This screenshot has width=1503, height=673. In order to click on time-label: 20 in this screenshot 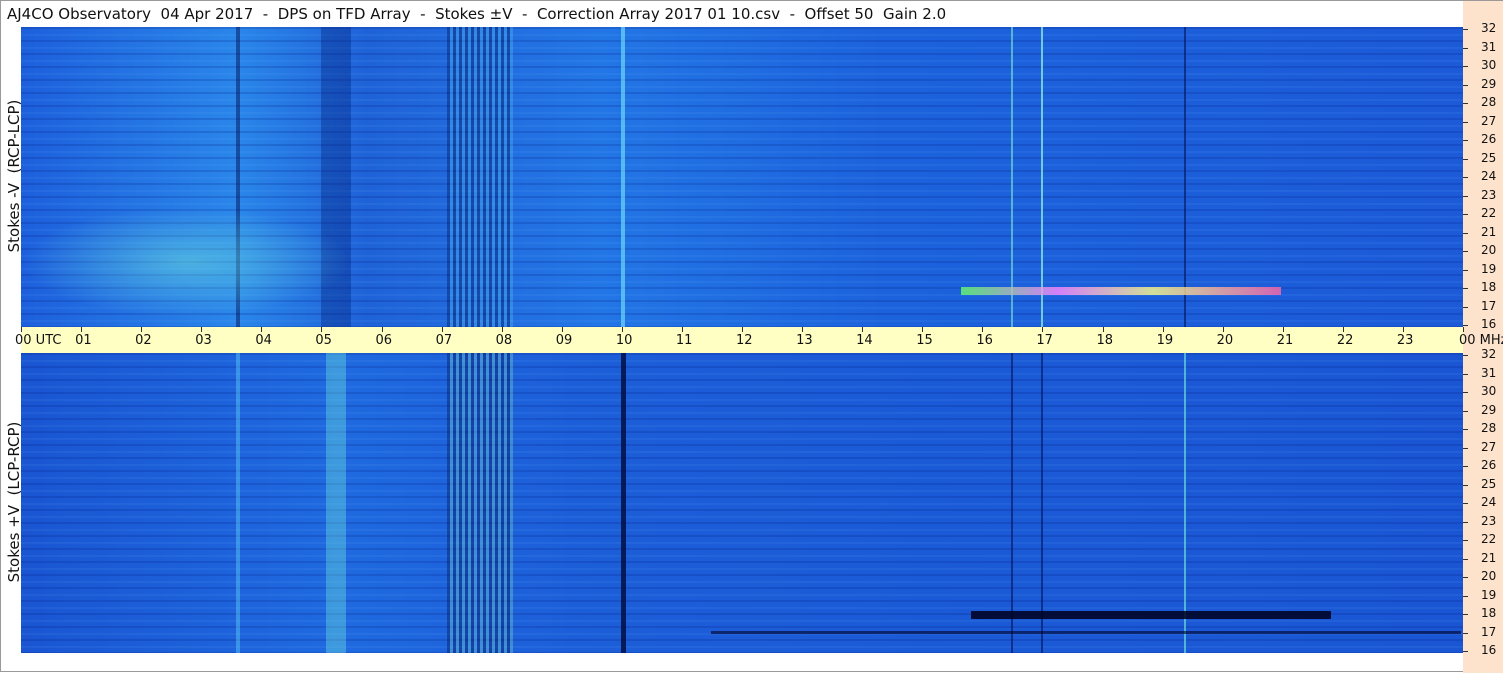, I will do `click(1225, 340)`.